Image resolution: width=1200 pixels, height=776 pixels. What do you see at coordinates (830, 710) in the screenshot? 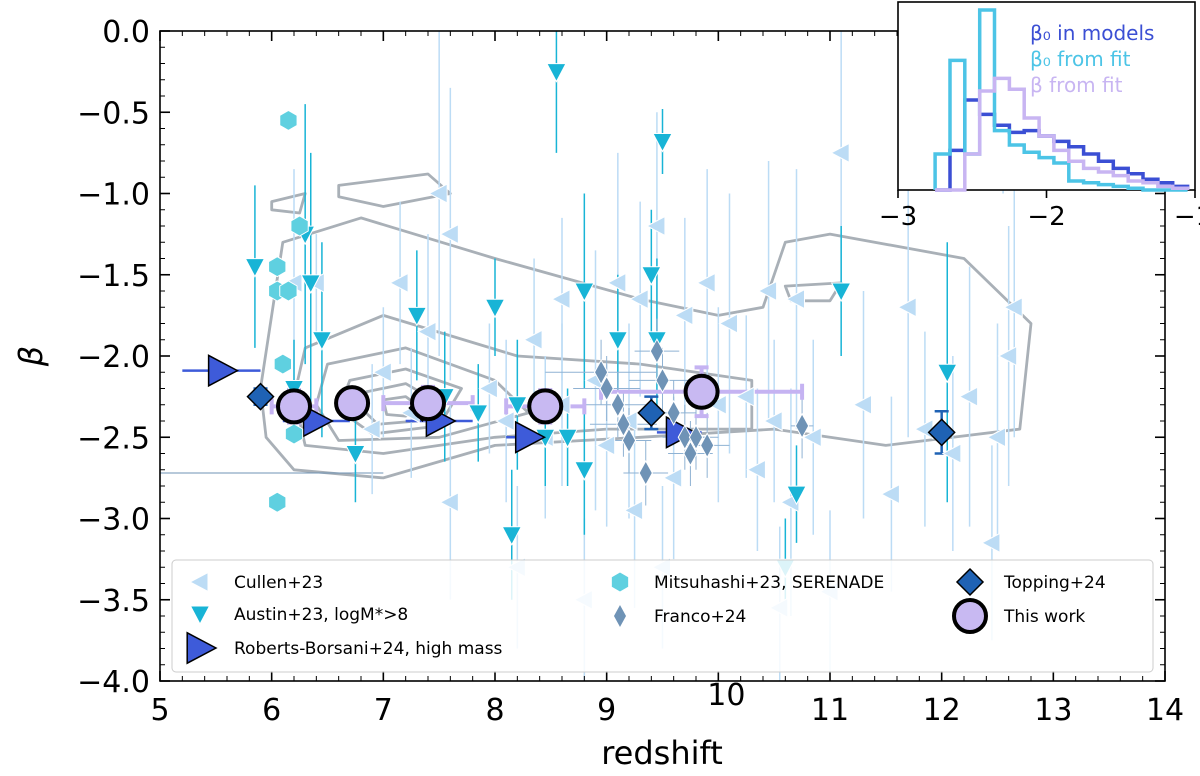
I see `x-tick-label: 11` at bounding box center [830, 710].